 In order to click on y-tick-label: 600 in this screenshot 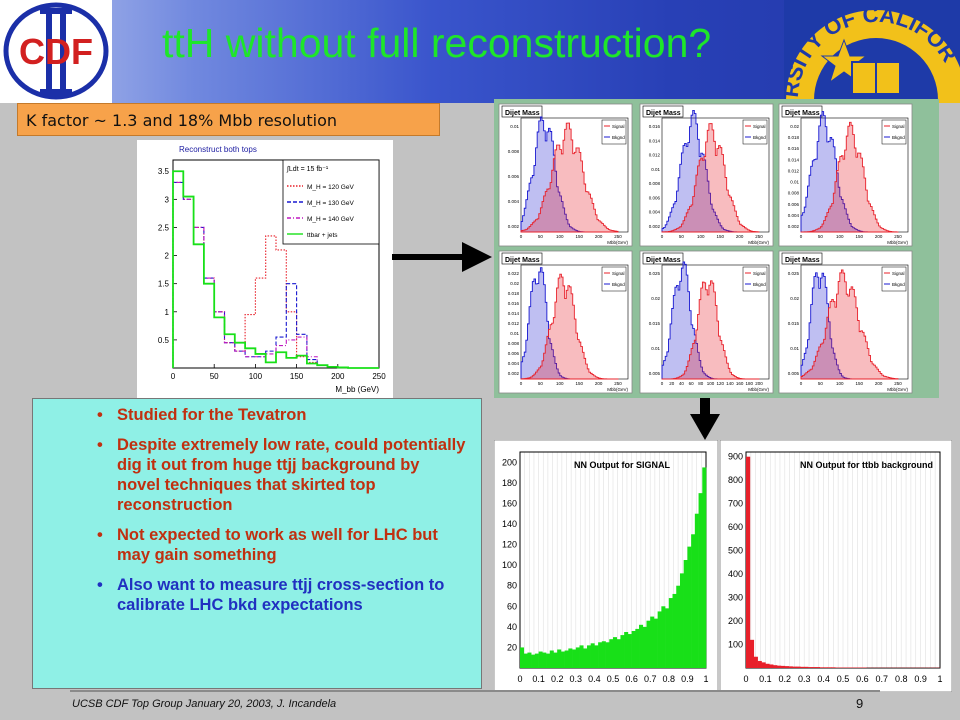, I will do `click(735, 527)`.